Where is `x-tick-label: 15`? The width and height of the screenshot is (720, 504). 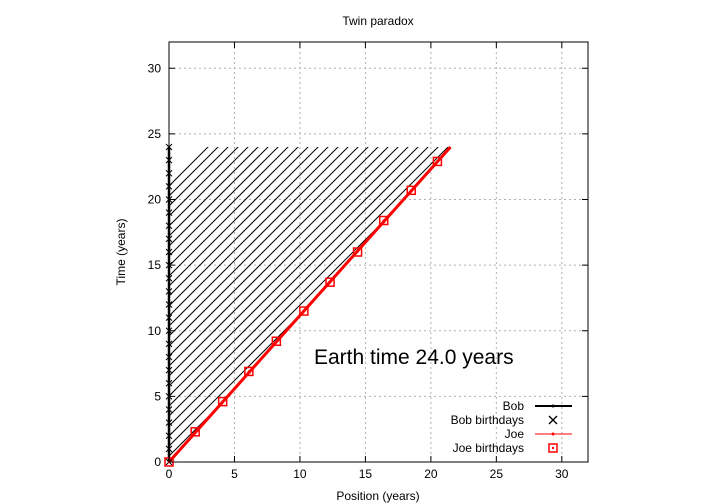 x-tick-label: 15 is located at coordinates (366, 474).